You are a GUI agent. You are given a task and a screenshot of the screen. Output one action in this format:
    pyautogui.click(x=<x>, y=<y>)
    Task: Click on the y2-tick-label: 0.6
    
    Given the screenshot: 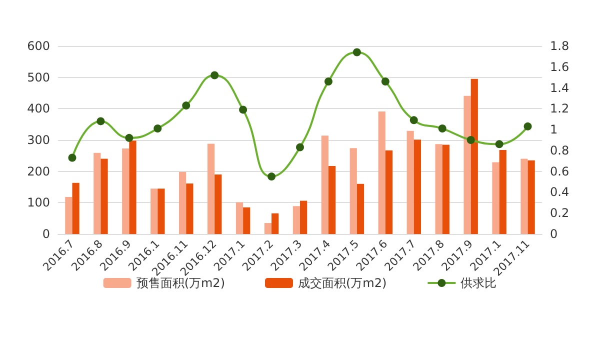 What is the action you would take?
    pyautogui.click(x=560, y=171)
    